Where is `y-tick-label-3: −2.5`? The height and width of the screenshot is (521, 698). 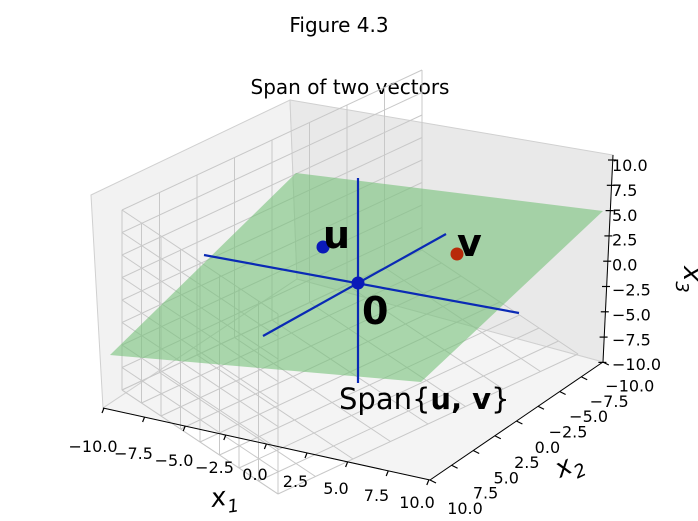 y-tick-label-3: −2.5 is located at coordinates (568, 432).